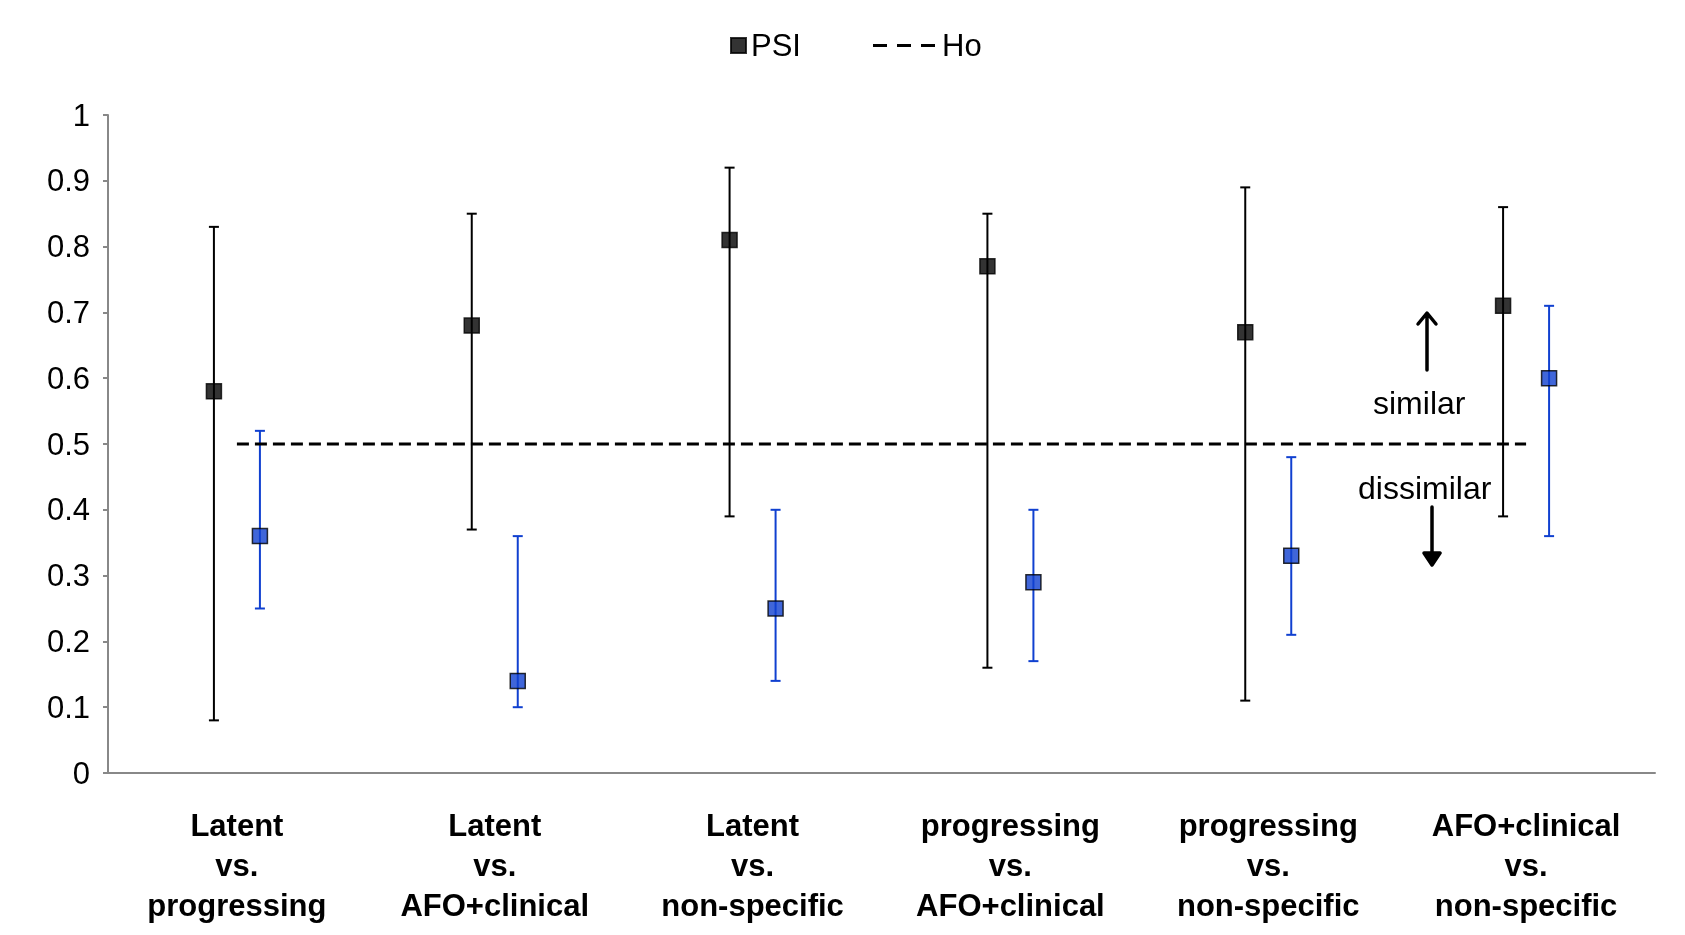 The height and width of the screenshot is (935, 1685). Describe the element at coordinates (1419, 403) in the screenshot. I see `annotation: similar` at that location.